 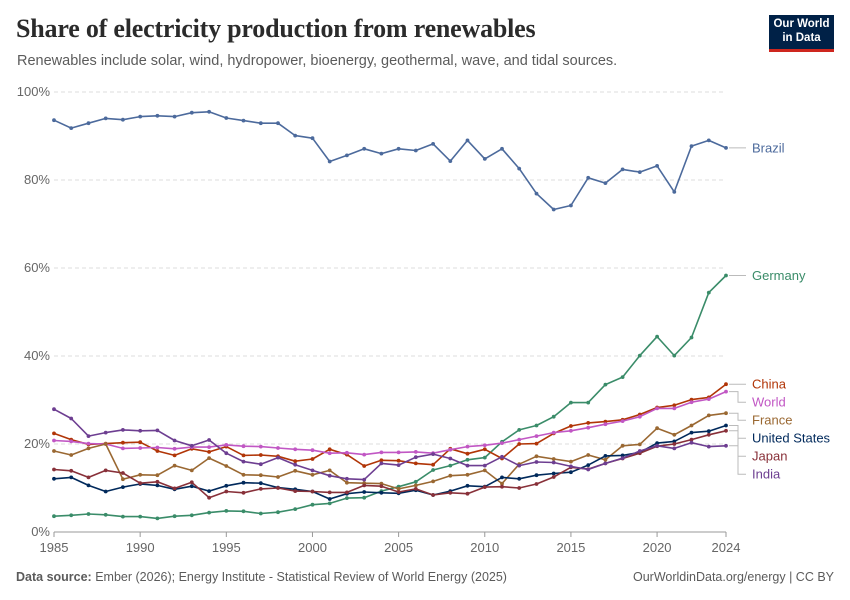 I want to click on series-line-france, so click(x=390, y=451).